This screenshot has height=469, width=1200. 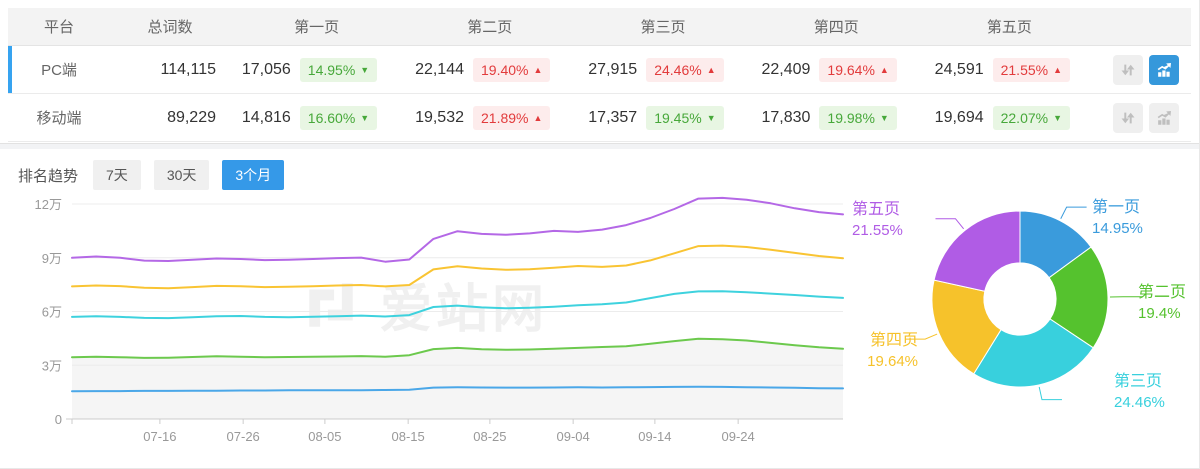 I want to click on page5-change-badge: 22.07% ▼, so click(x=1031, y=117).